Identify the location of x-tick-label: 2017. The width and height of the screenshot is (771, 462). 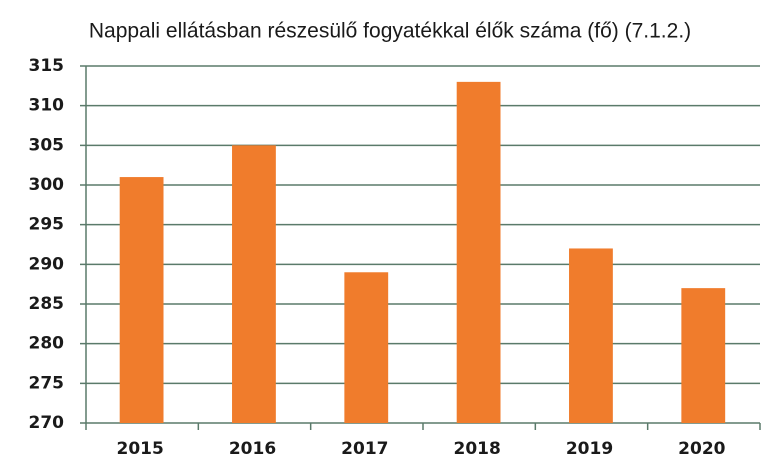
(364, 449).